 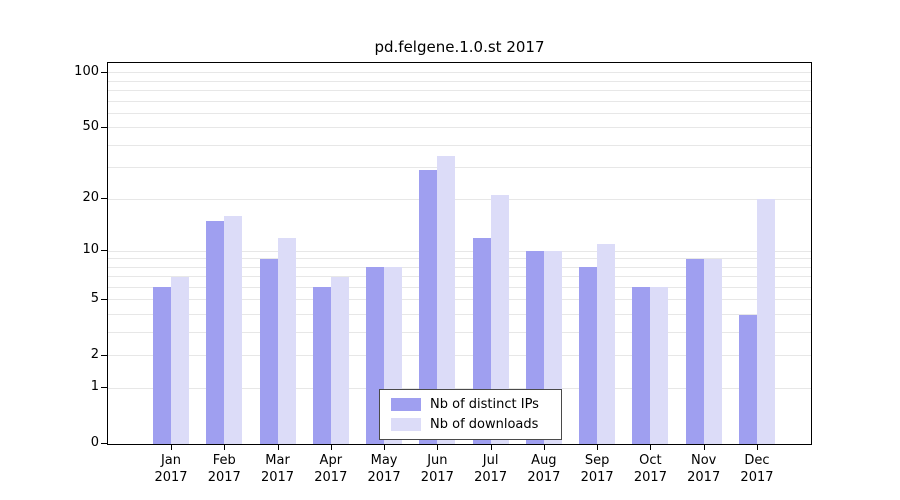 What do you see at coordinates (544, 469) in the screenshot?
I see `x-tick-label-aug: Aug 2017` at bounding box center [544, 469].